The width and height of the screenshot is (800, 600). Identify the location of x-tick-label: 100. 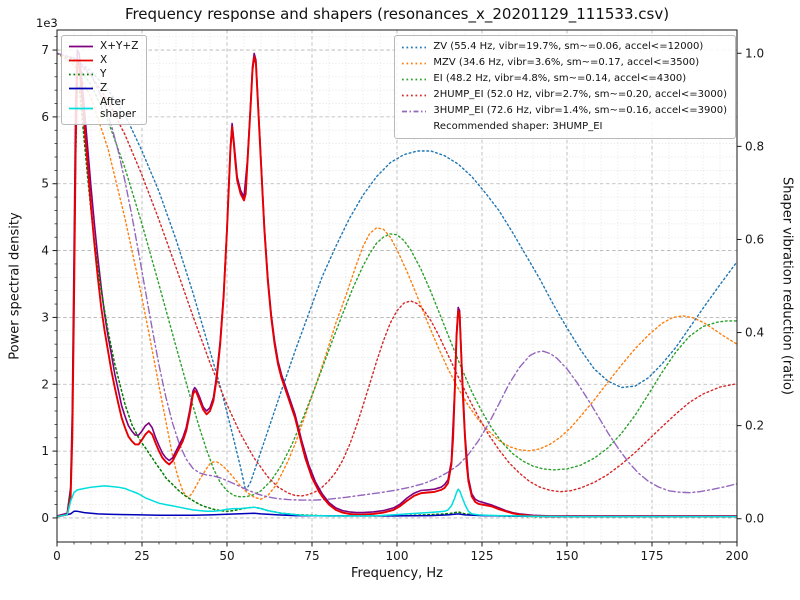
(397, 556).